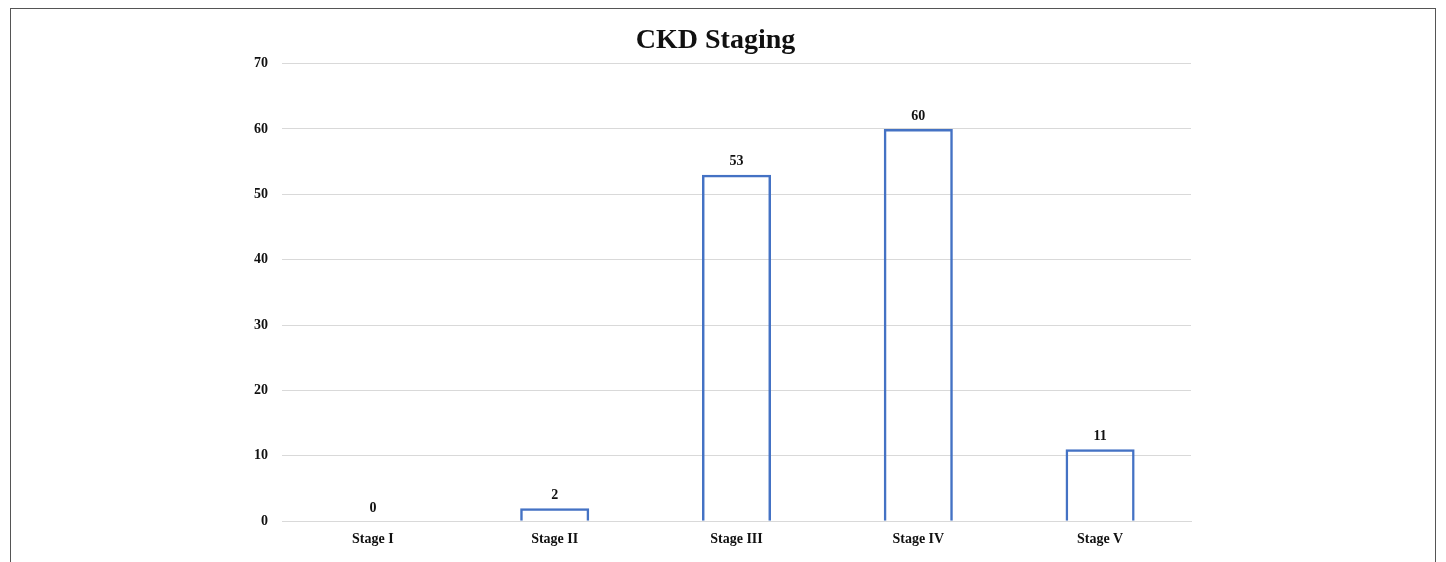 This screenshot has height=562, width=1446. I want to click on y-tick-label: 30, so click(261, 324).